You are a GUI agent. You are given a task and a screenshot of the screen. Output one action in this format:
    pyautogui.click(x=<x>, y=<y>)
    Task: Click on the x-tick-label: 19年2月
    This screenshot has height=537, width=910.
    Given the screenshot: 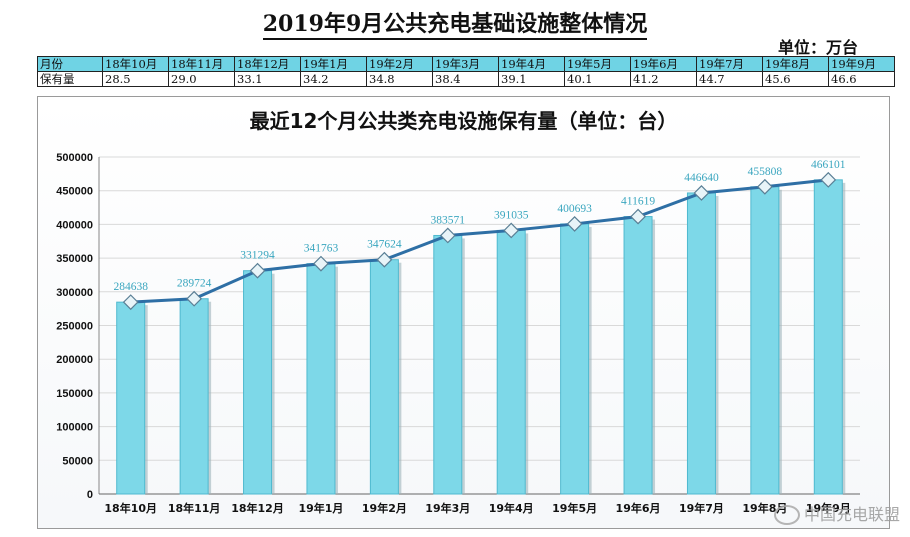 What is the action you would take?
    pyautogui.click(x=384, y=508)
    